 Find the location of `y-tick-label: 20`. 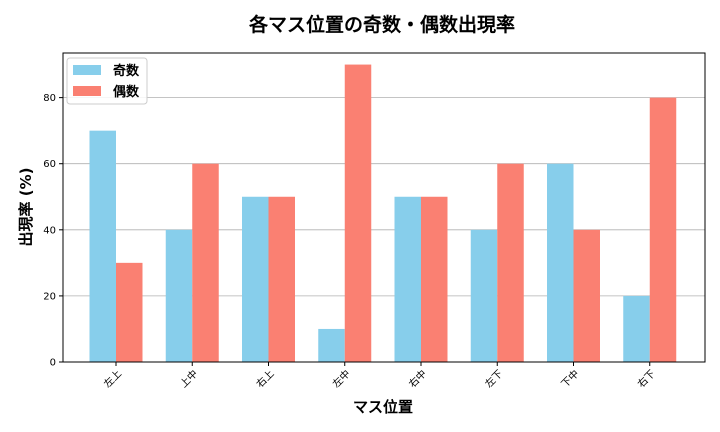

y-tick-label: 20 is located at coordinates (49, 296).